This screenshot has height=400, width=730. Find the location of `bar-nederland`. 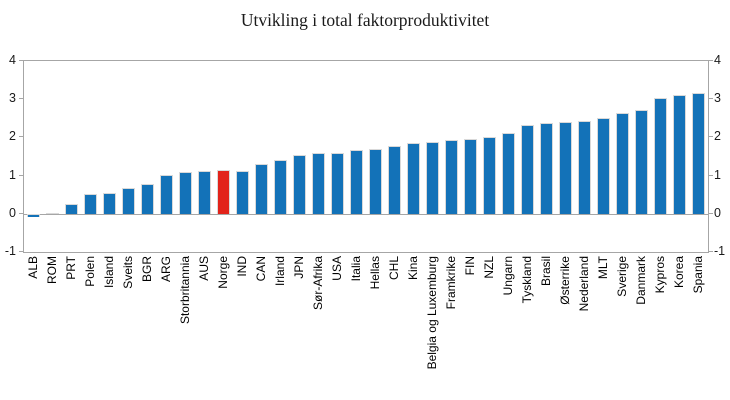

bar-nederland is located at coordinates (584, 167).